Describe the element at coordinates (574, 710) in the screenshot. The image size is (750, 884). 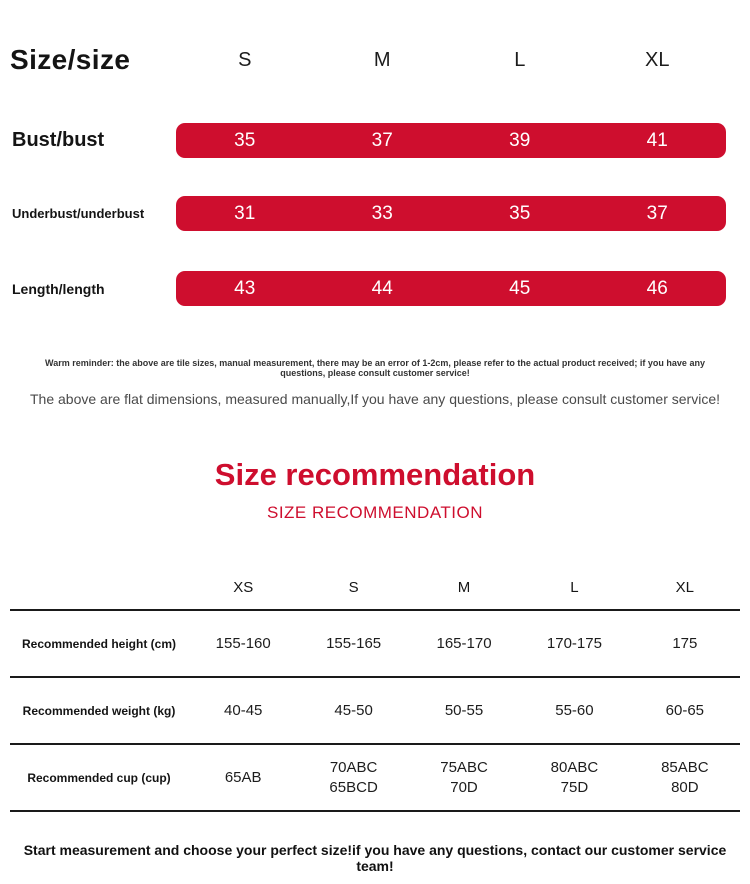
I see `weight-value-l: 55-60` at that location.